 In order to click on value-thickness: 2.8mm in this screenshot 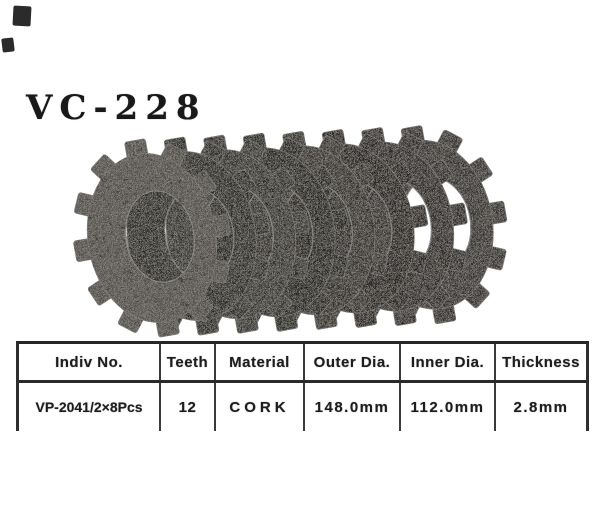, I will do `click(541, 407)`.